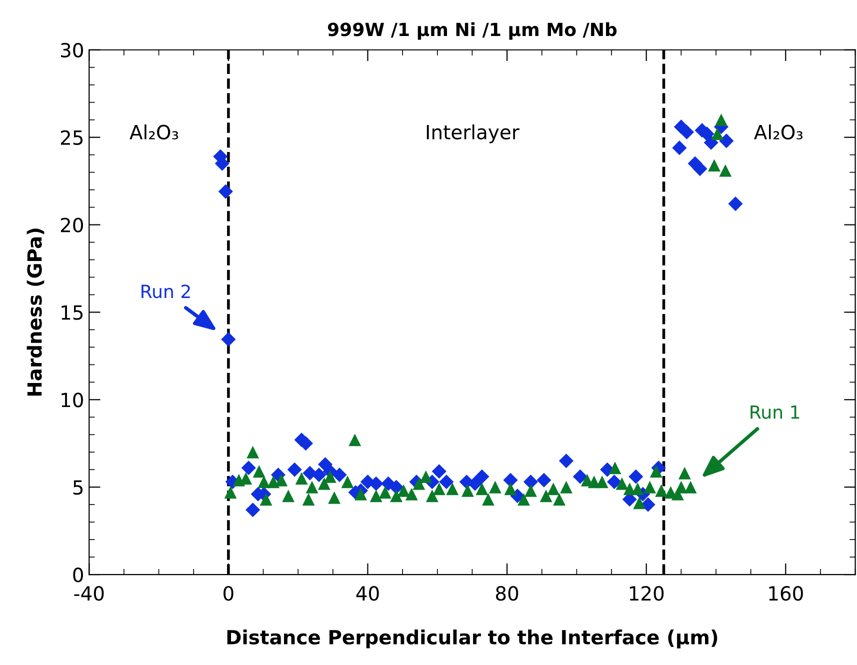 This screenshot has height=665, width=857. I want to click on x-tick-label: 160, so click(786, 593).